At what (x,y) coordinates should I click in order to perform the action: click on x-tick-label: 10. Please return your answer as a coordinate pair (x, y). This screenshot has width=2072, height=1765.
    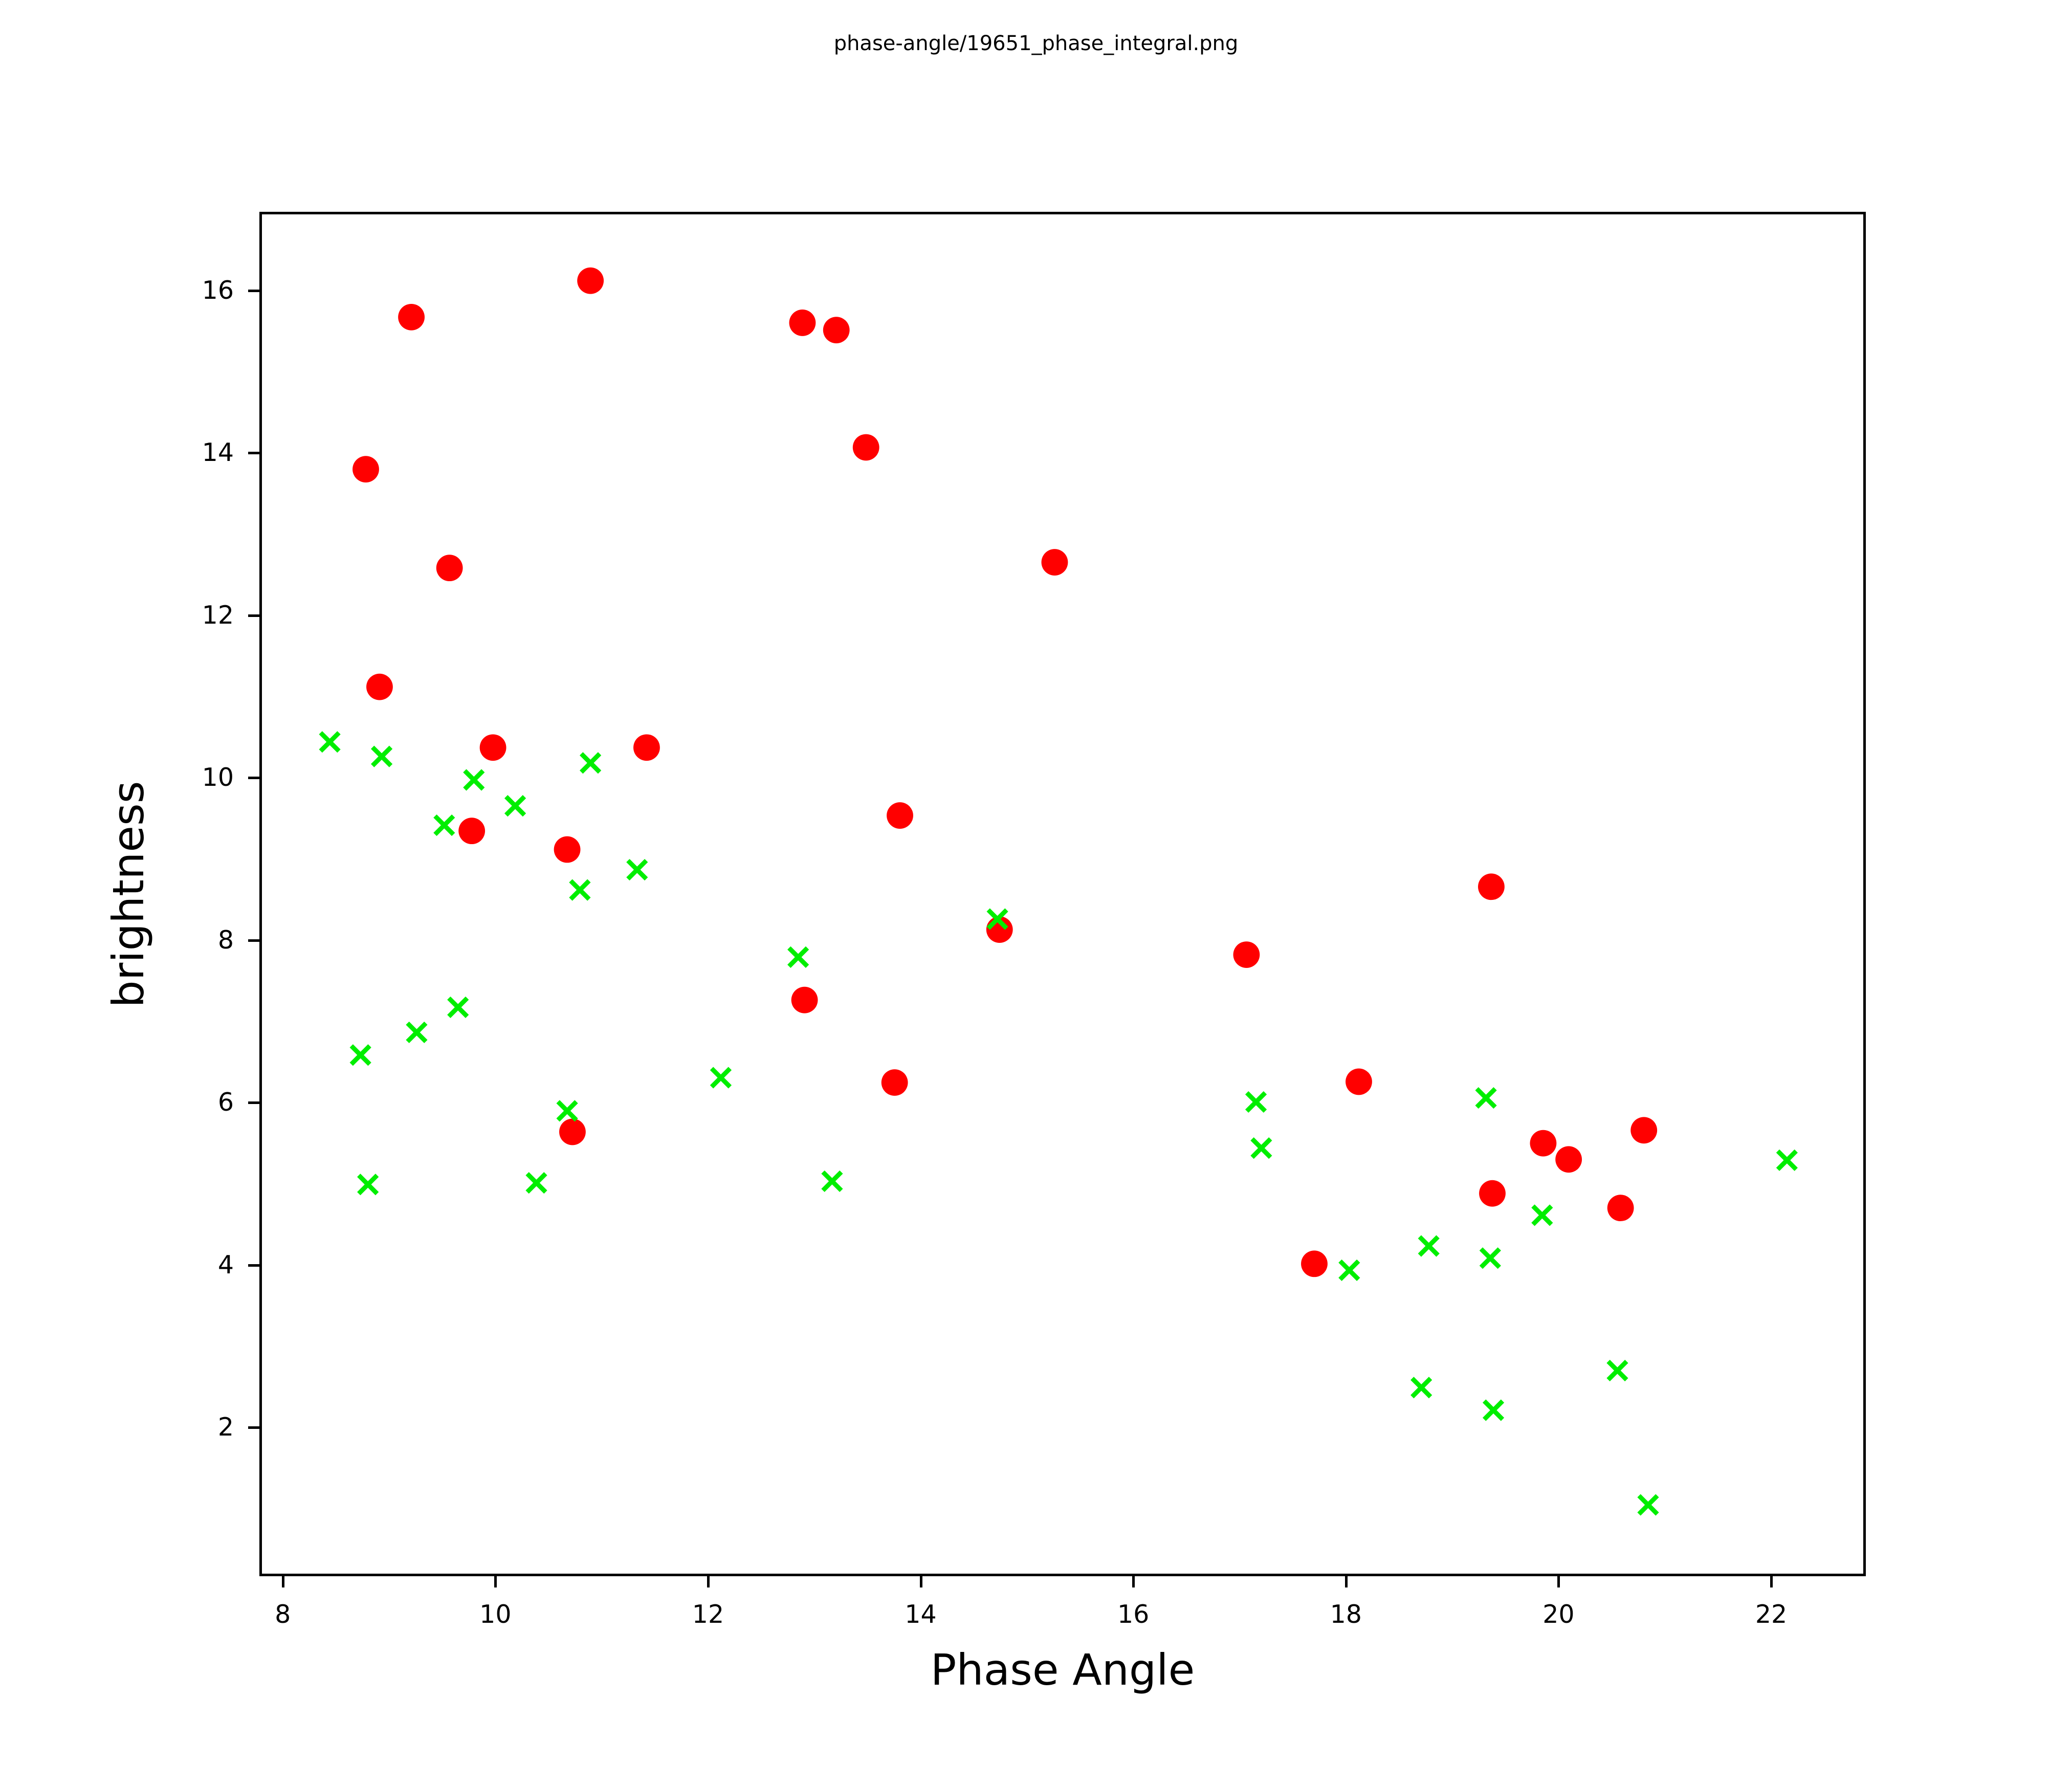
    Looking at the image, I should click on (495, 1614).